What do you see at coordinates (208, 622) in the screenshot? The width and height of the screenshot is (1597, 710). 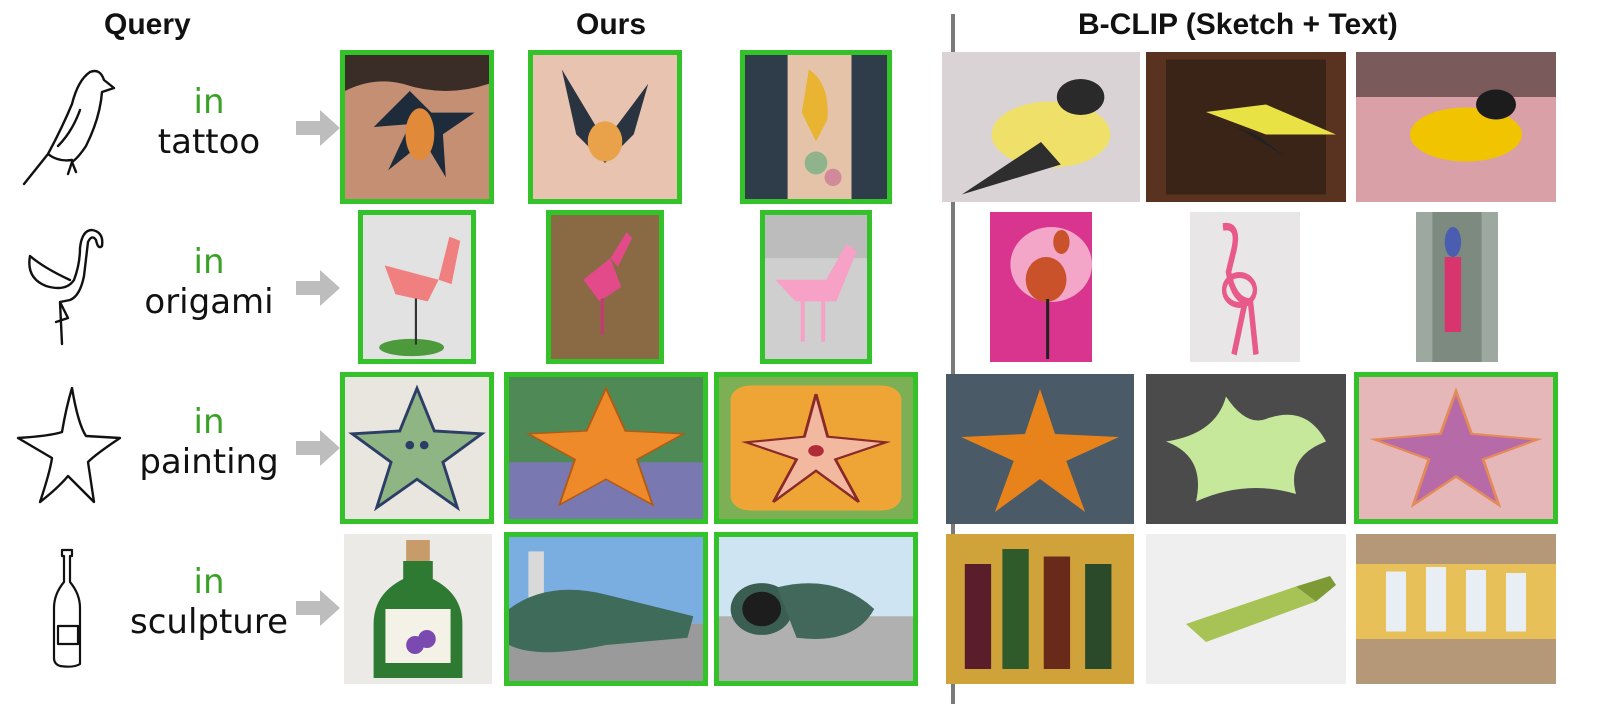 I see `domain-word: sculpture` at bounding box center [208, 622].